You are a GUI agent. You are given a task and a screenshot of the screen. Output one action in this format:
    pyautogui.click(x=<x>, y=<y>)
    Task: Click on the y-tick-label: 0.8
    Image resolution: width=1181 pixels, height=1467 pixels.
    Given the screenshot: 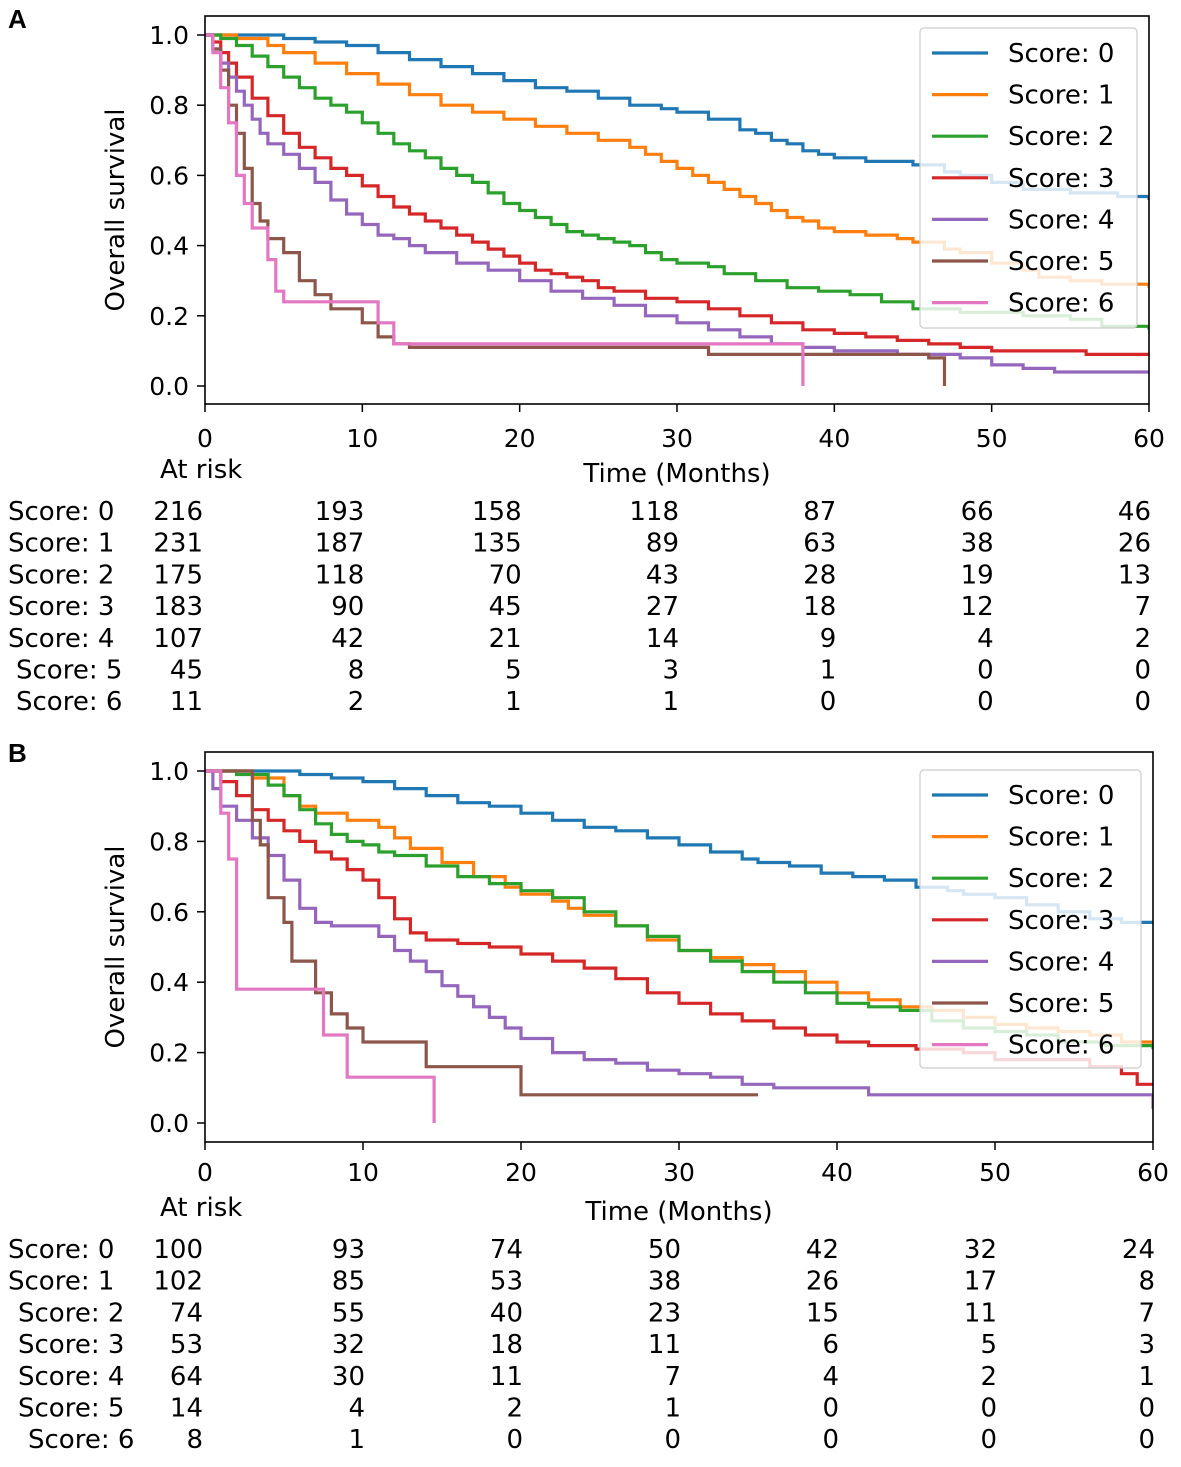 What is the action you would take?
    pyautogui.click(x=169, y=841)
    